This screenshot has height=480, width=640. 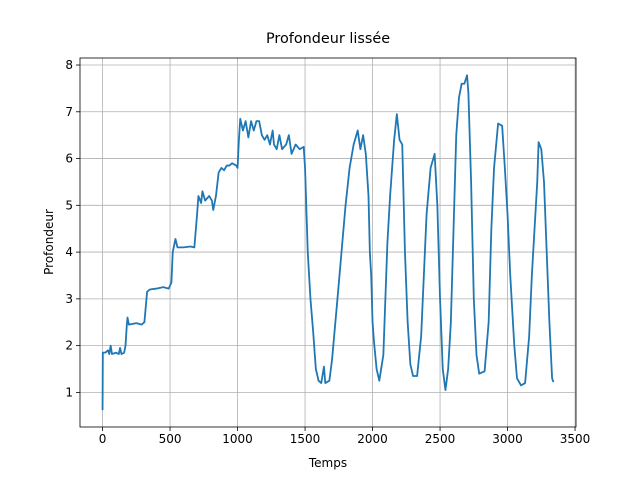 I want to click on y-tick-label: 1, so click(x=69, y=392).